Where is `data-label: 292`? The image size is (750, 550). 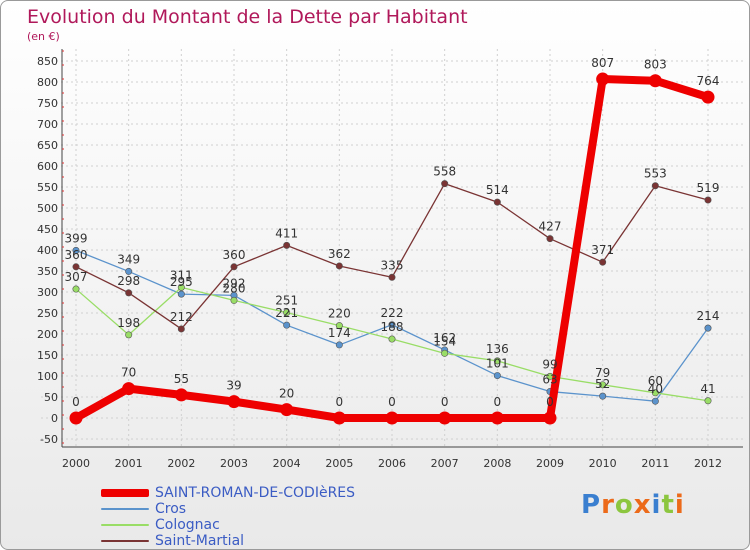 data-label: 292 is located at coordinates (234, 283).